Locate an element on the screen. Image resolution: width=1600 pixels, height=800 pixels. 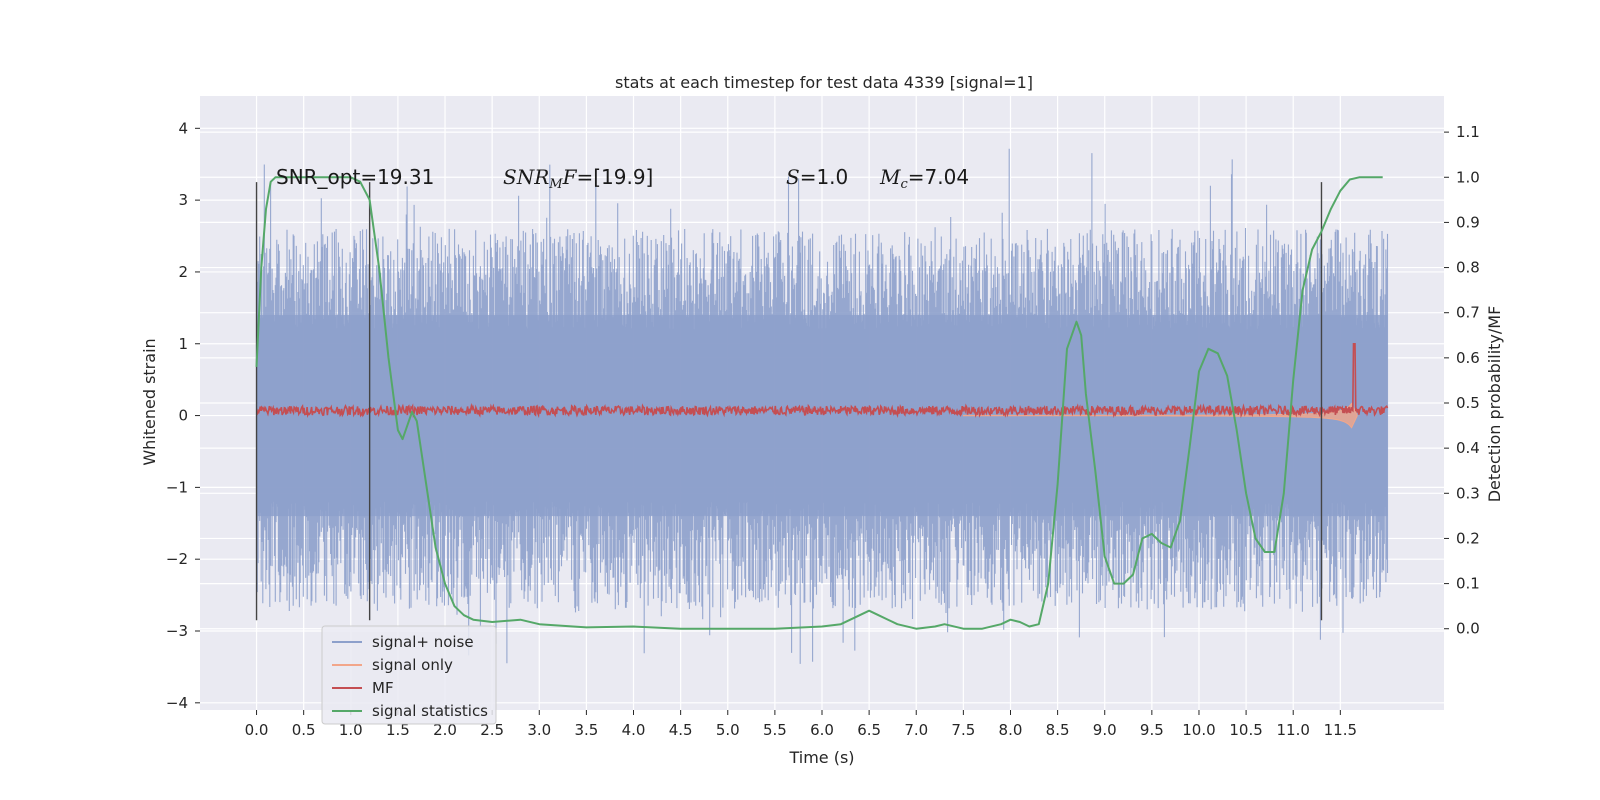
x-tick-label: 10.5 is located at coordinates (1245, 730).